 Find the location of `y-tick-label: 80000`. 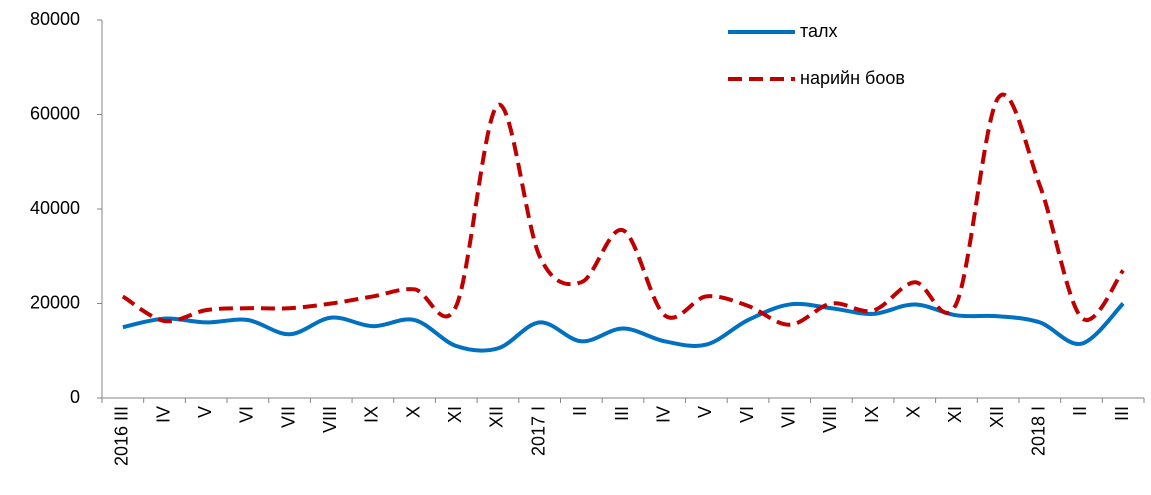

y-tick-label: 80000 is located at coordinates (55, 19).